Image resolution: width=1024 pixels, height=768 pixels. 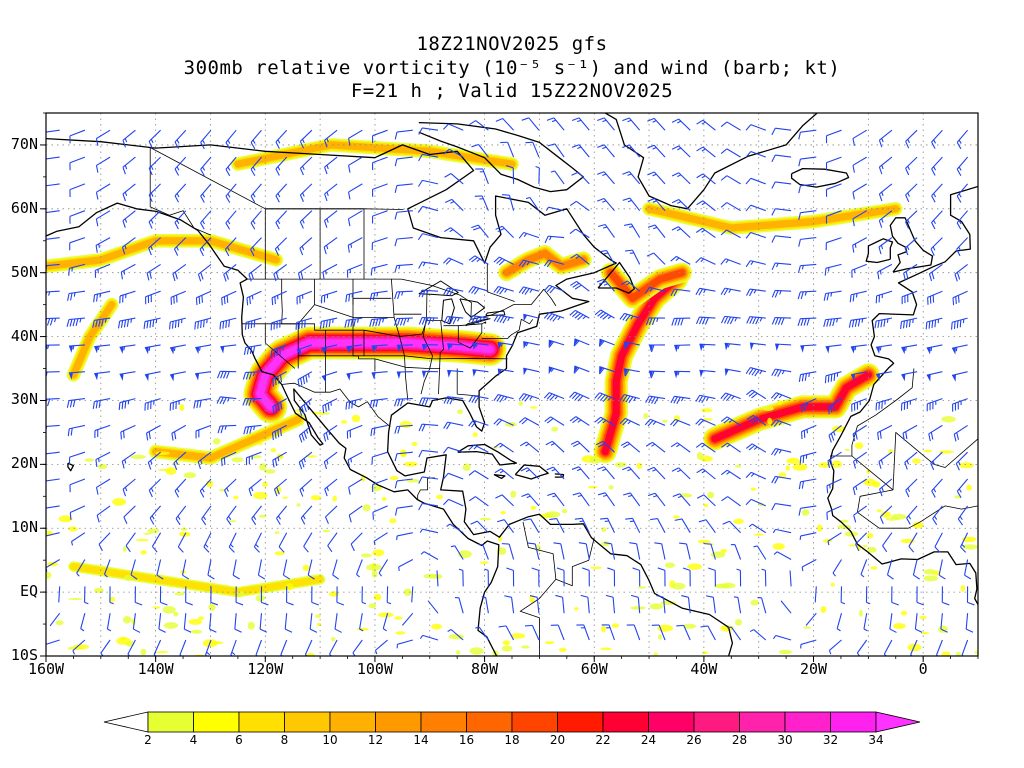 I want to click on y-tick-label: 70N, so click(x=24, y=143).